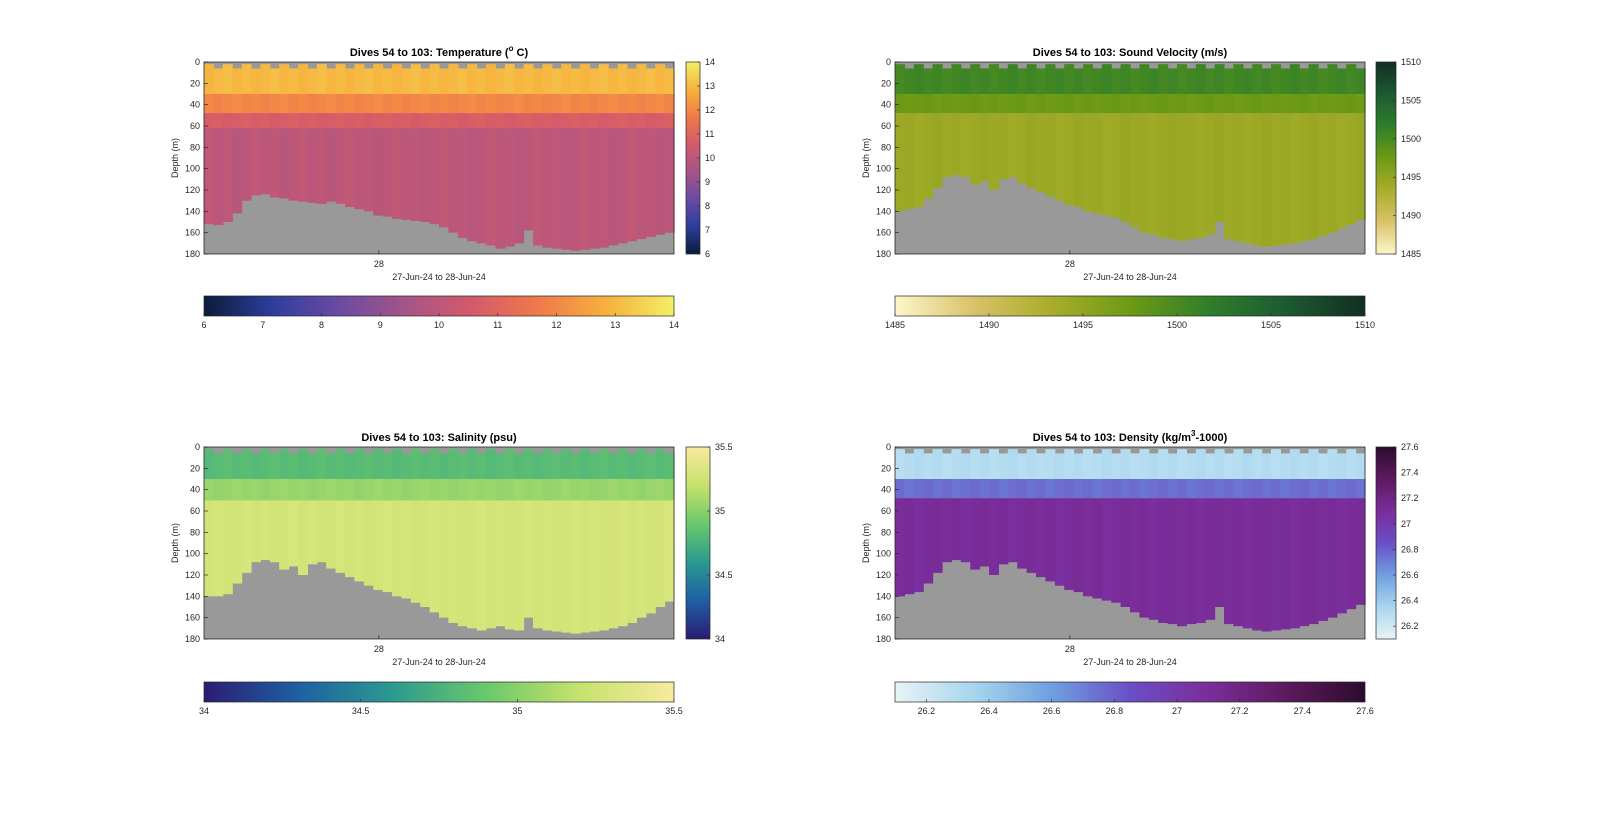 The width and height of the screenshot is (1600, 830). I want to click on y-tick-label: 60, so click(886, 126).